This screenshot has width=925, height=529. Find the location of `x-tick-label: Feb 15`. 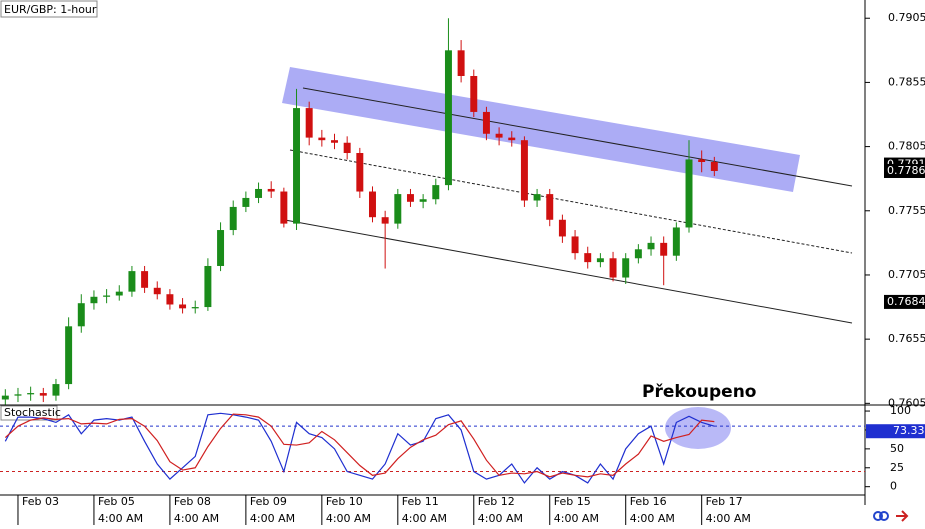

x-tick-label: Feb 15 is located at coordinates (572, 501).